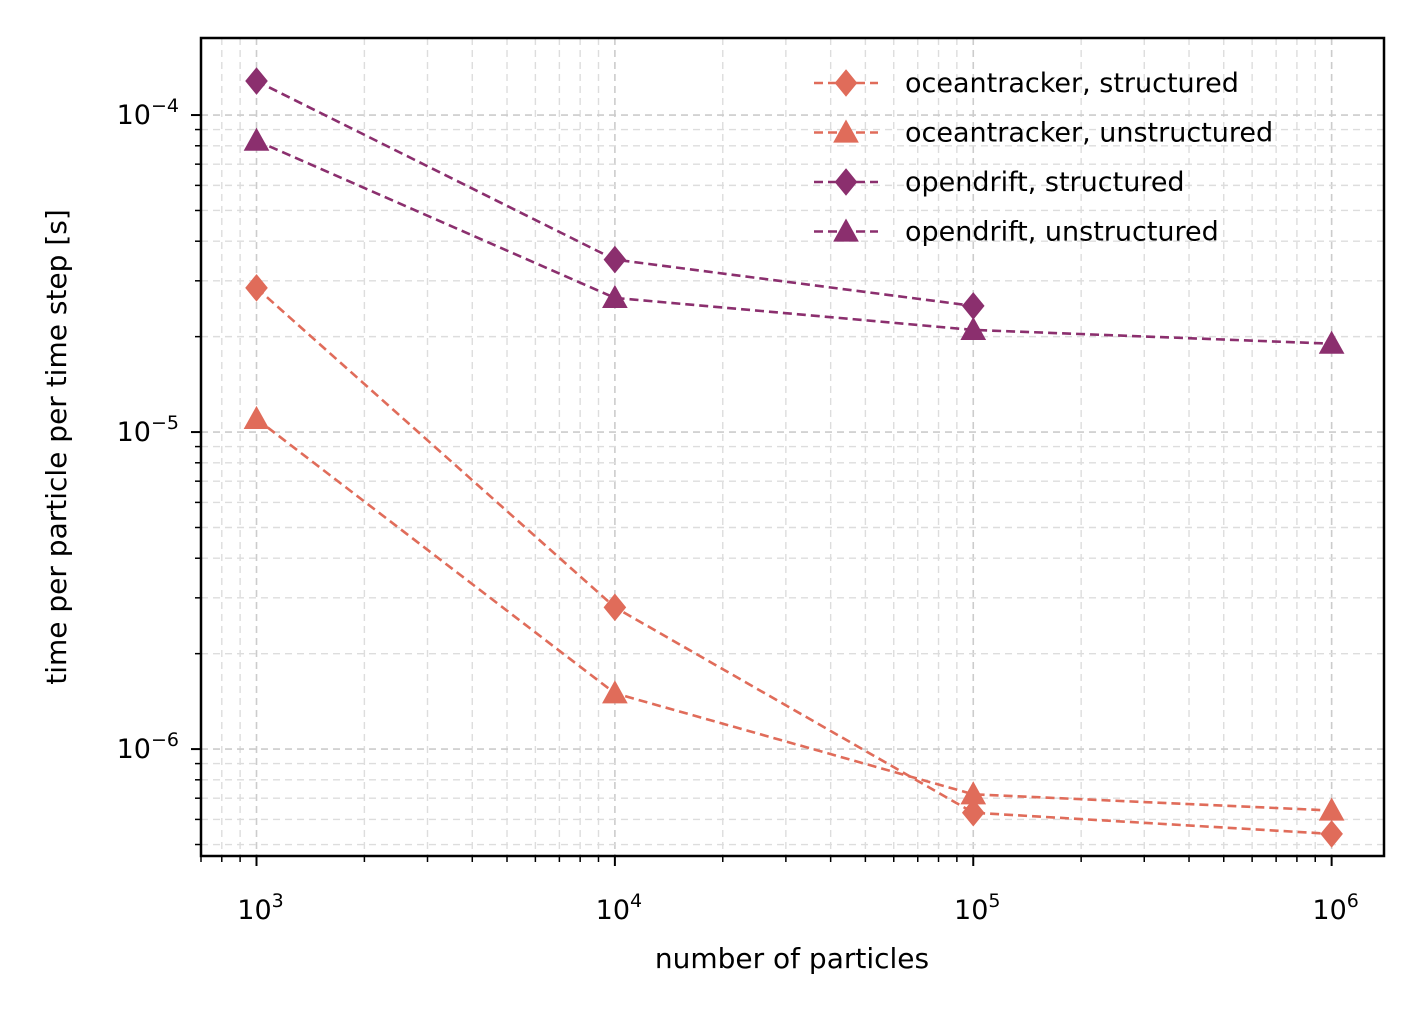  I want to click on series-opendrift-structured, so click(615, 193).